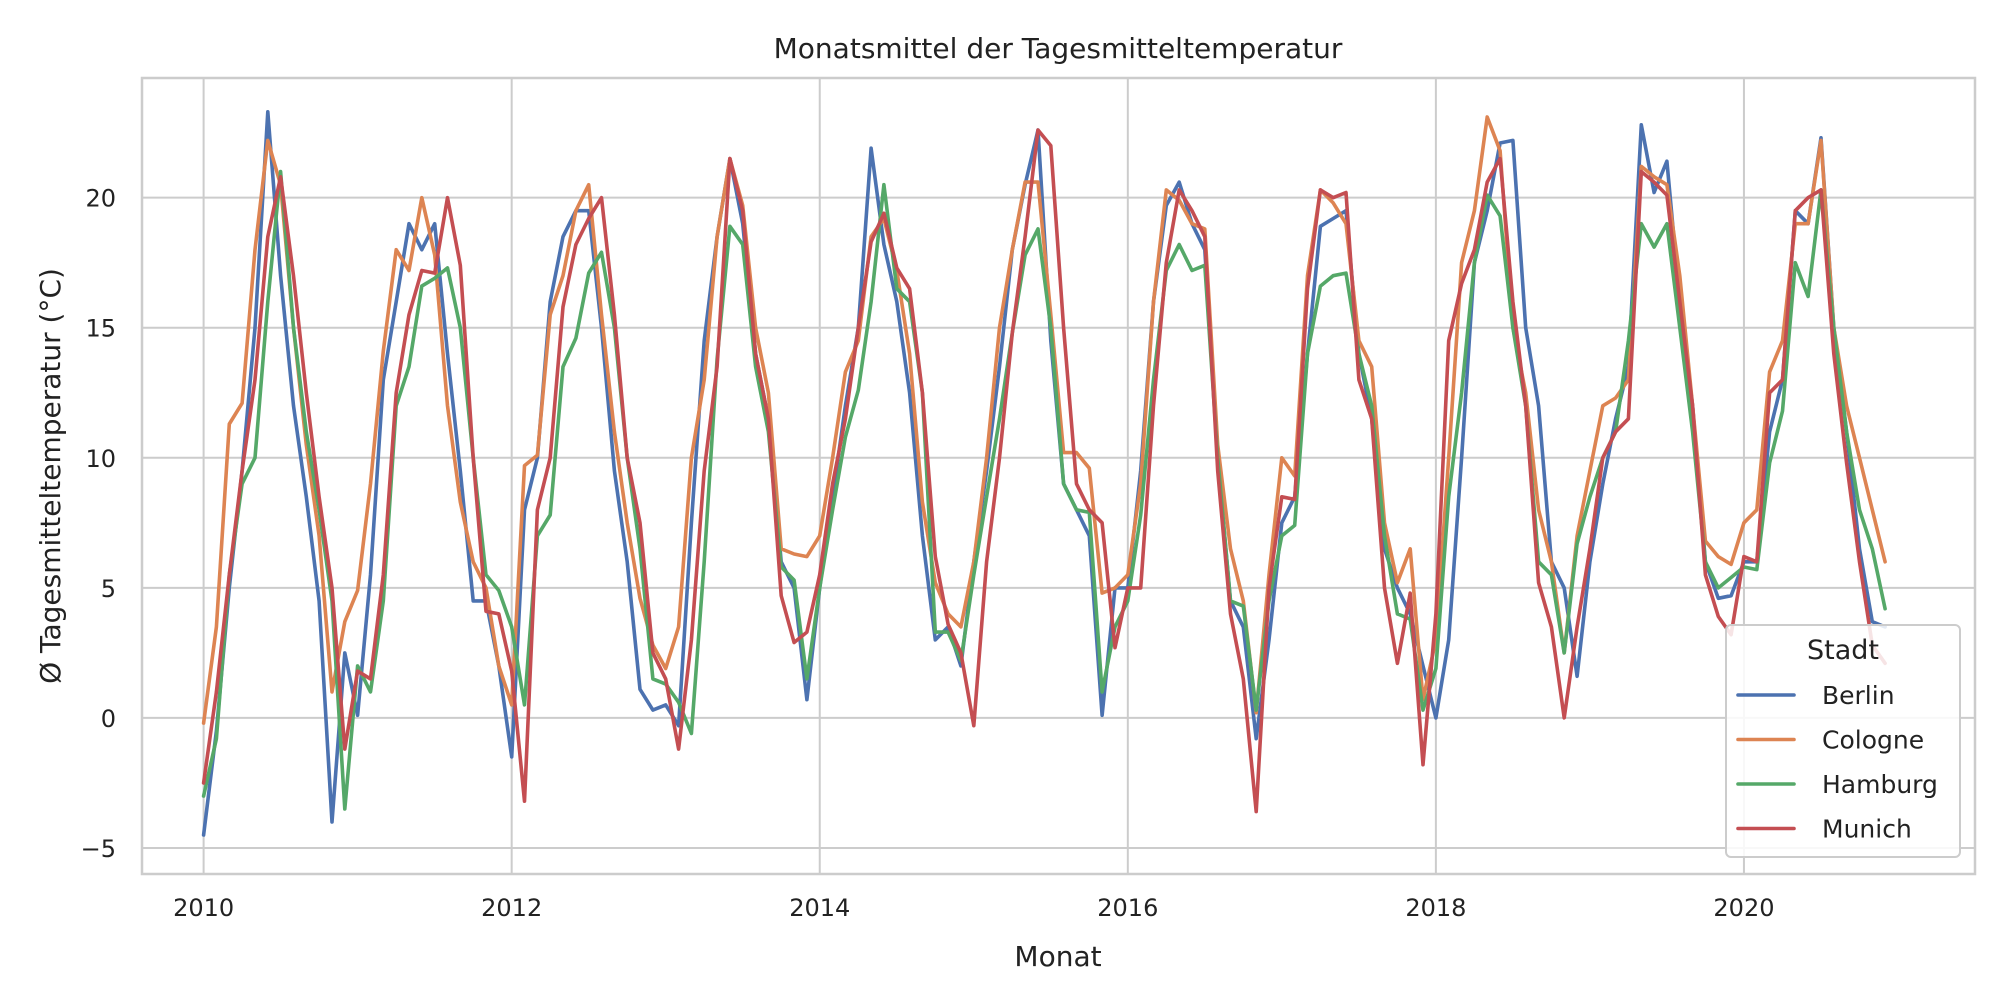 The image size is (2000, 1000). I want to click on y-tick-label: 0, so click(108, 719).